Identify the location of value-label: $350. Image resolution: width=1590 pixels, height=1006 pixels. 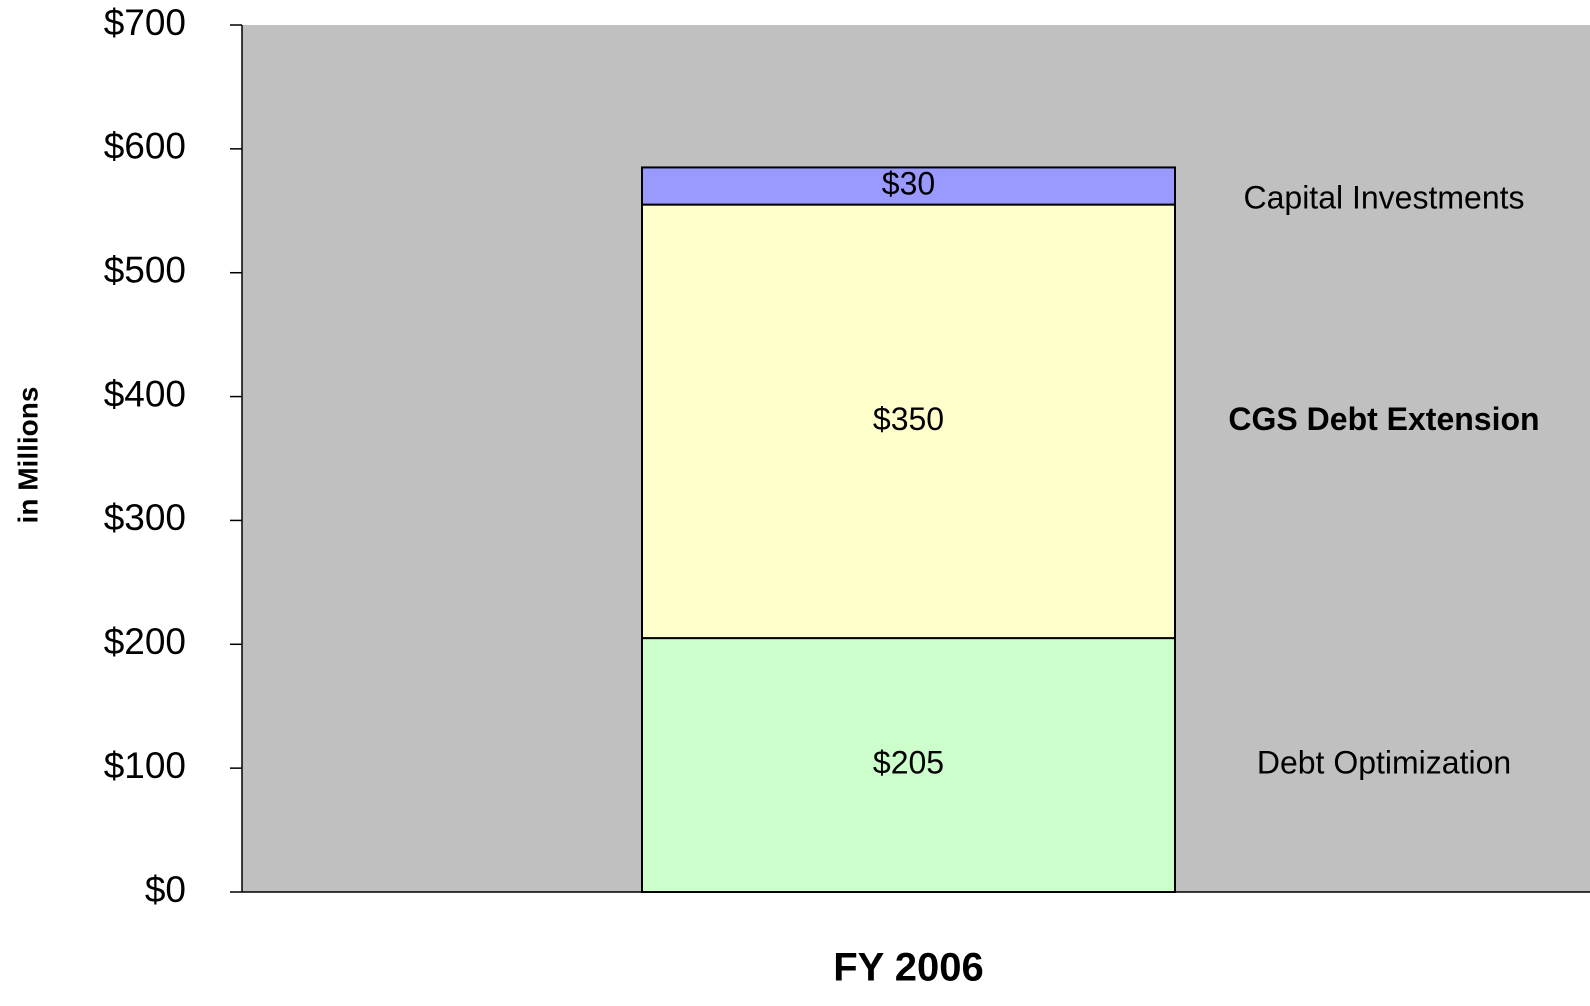
(908, 419).